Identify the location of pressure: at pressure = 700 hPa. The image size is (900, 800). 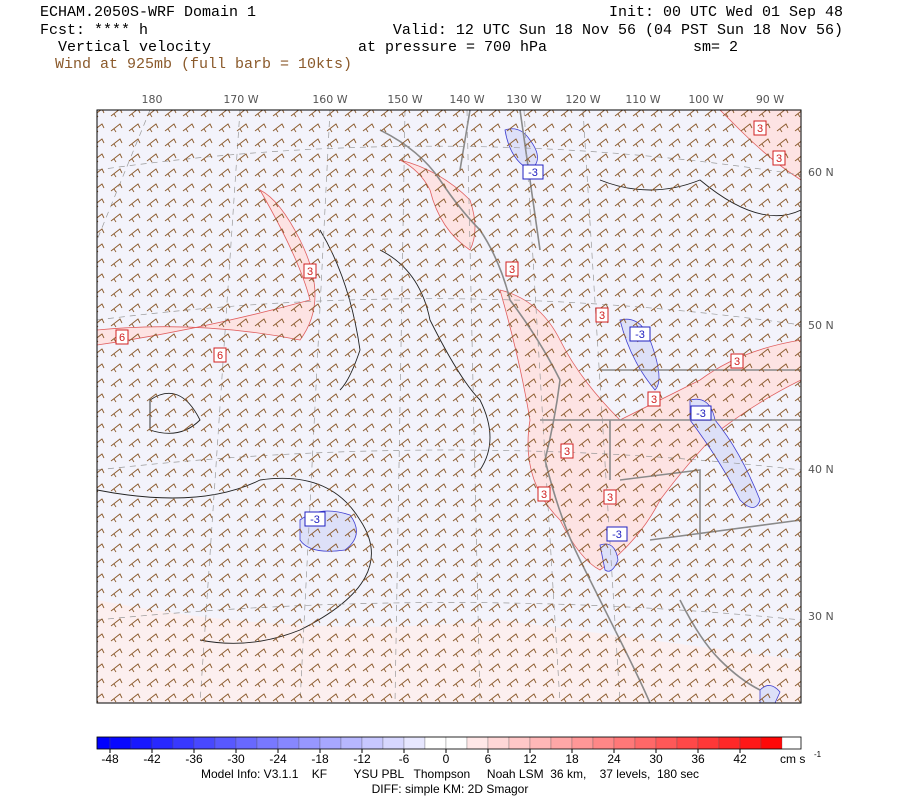
(452, 47).